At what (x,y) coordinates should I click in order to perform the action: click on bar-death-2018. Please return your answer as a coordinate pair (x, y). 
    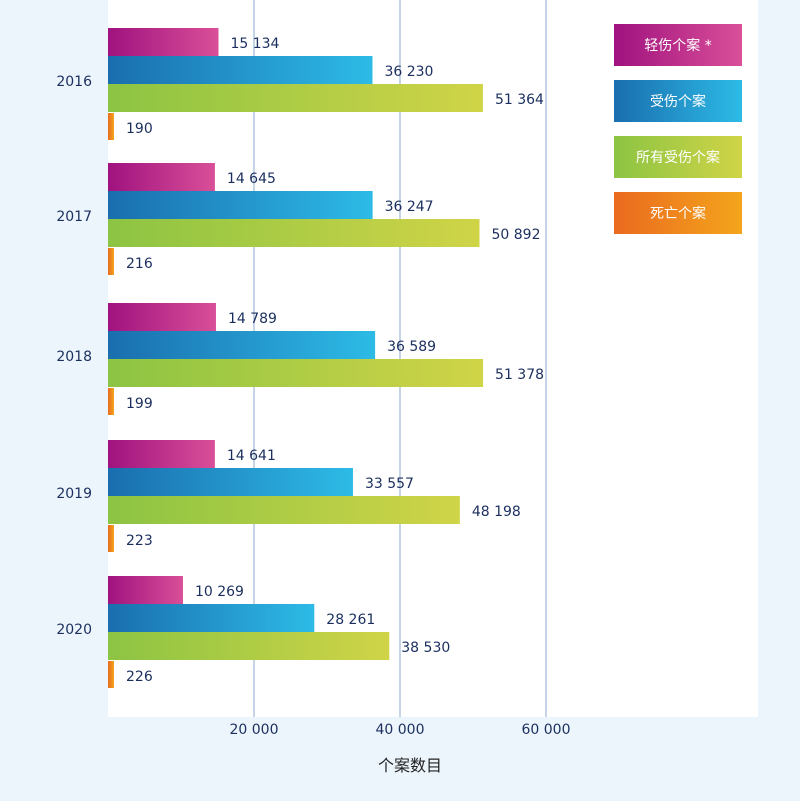
    Looking at the image, I should click on (111, 401).